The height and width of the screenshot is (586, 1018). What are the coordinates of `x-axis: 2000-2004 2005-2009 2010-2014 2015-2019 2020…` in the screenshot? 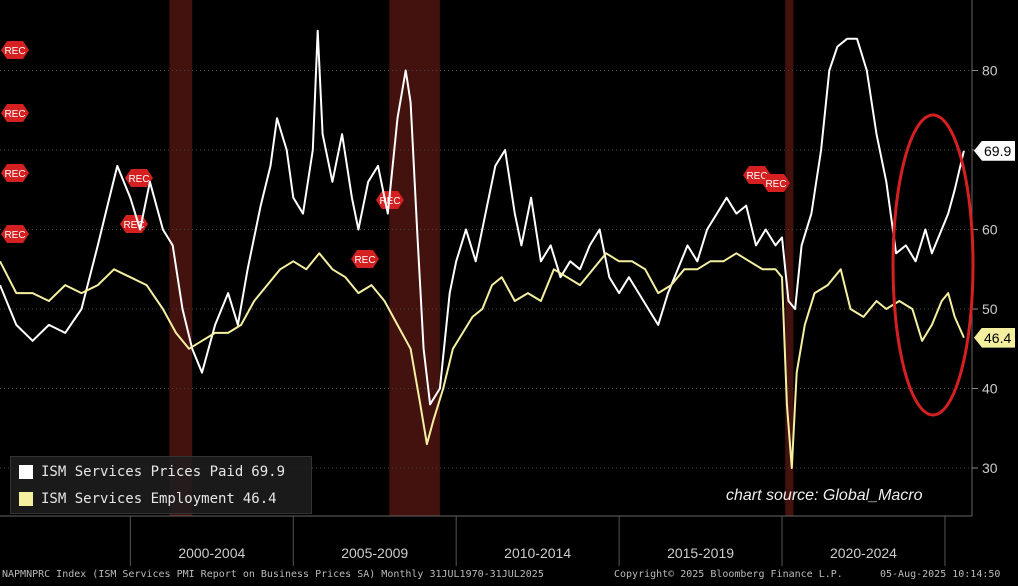 It's located at (486, 540).